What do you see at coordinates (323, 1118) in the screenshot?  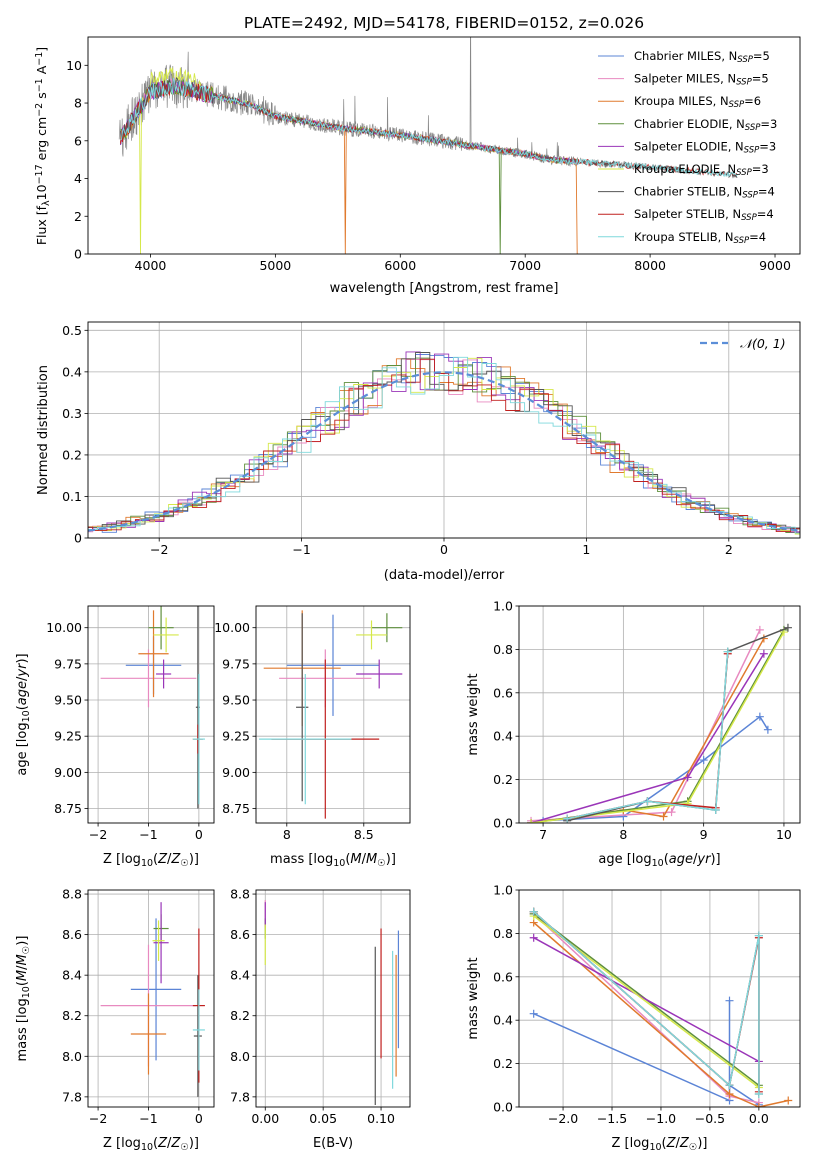 I see `x-tick-label: 0.05` at bounding box center [323, 1118].